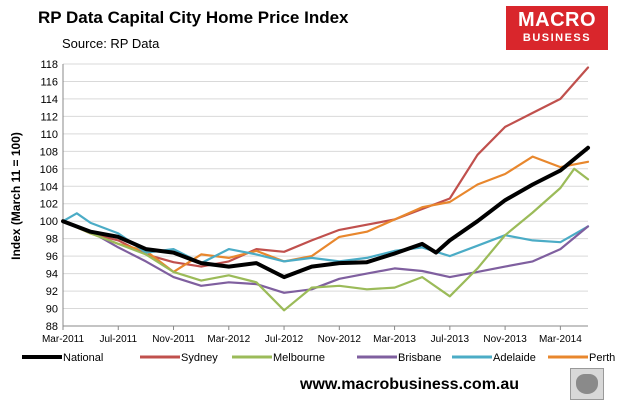  I want to click on x-tick-label: Jul-2011, so click(118, 339).